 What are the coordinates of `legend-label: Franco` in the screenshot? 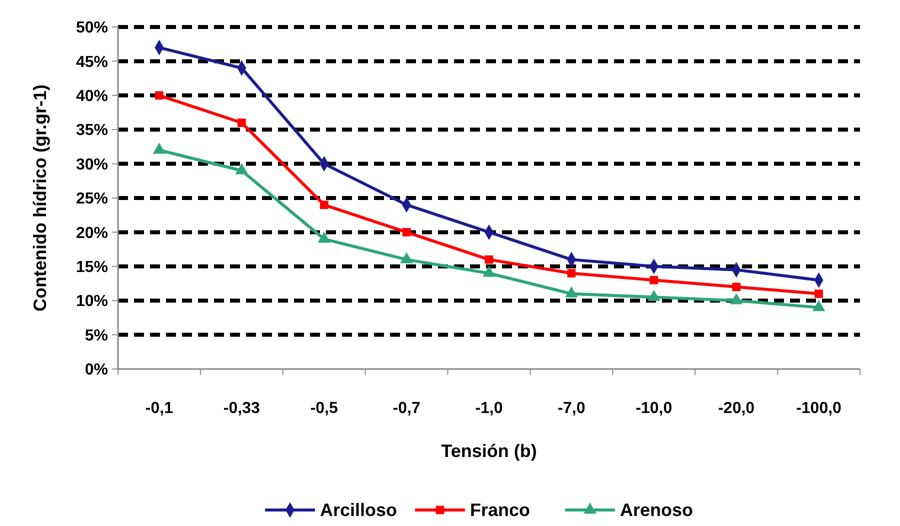 It's located at (500, 510).